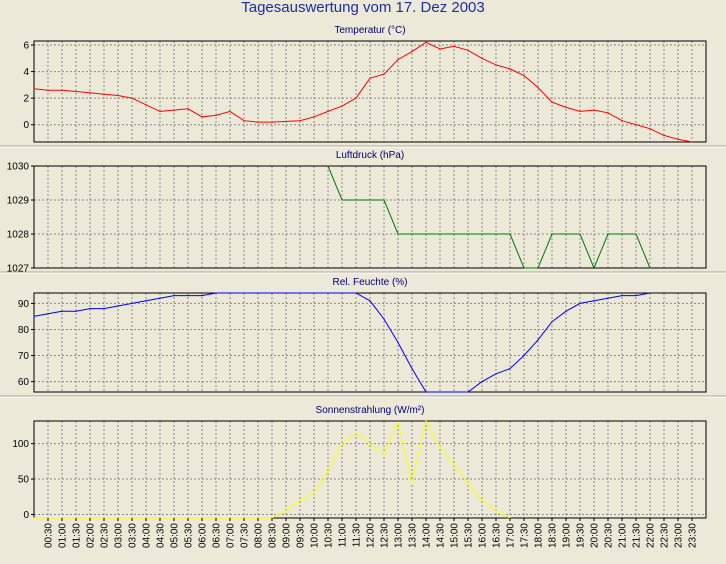  What do you see at coordinates (489, 217) in the screenshot?
I see `series-line` at bounding box center [489, 217].